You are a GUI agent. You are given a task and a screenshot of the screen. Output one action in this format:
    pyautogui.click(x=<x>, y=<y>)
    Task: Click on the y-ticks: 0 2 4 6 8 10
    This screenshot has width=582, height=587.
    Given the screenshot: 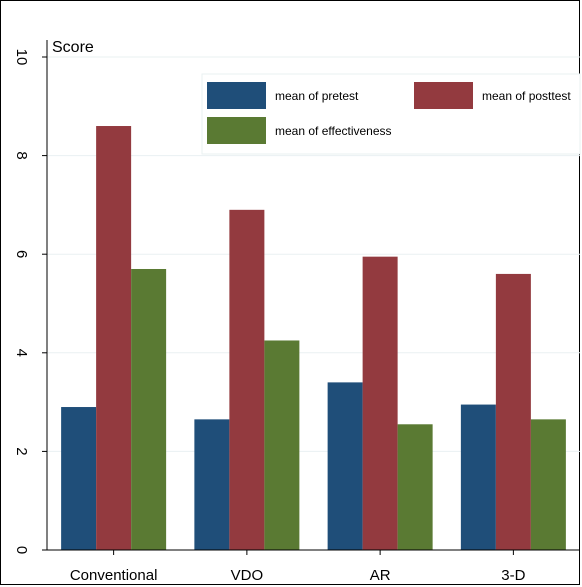 What is the action you would take?
    pyautogui.click(x=30, y=301)
    